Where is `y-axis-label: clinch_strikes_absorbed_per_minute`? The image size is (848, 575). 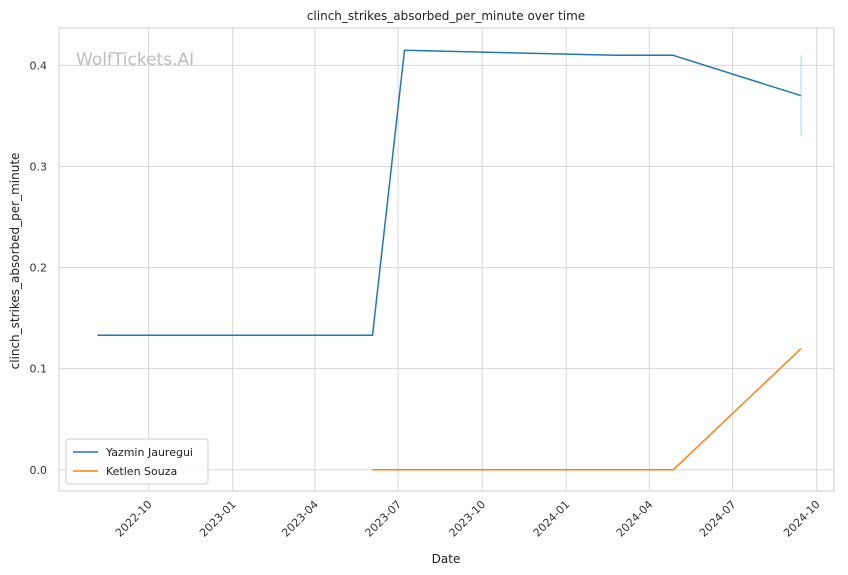
y-axis-label: clinch_strikes_absorbed_per_minute is located at coordinates (15, 261).